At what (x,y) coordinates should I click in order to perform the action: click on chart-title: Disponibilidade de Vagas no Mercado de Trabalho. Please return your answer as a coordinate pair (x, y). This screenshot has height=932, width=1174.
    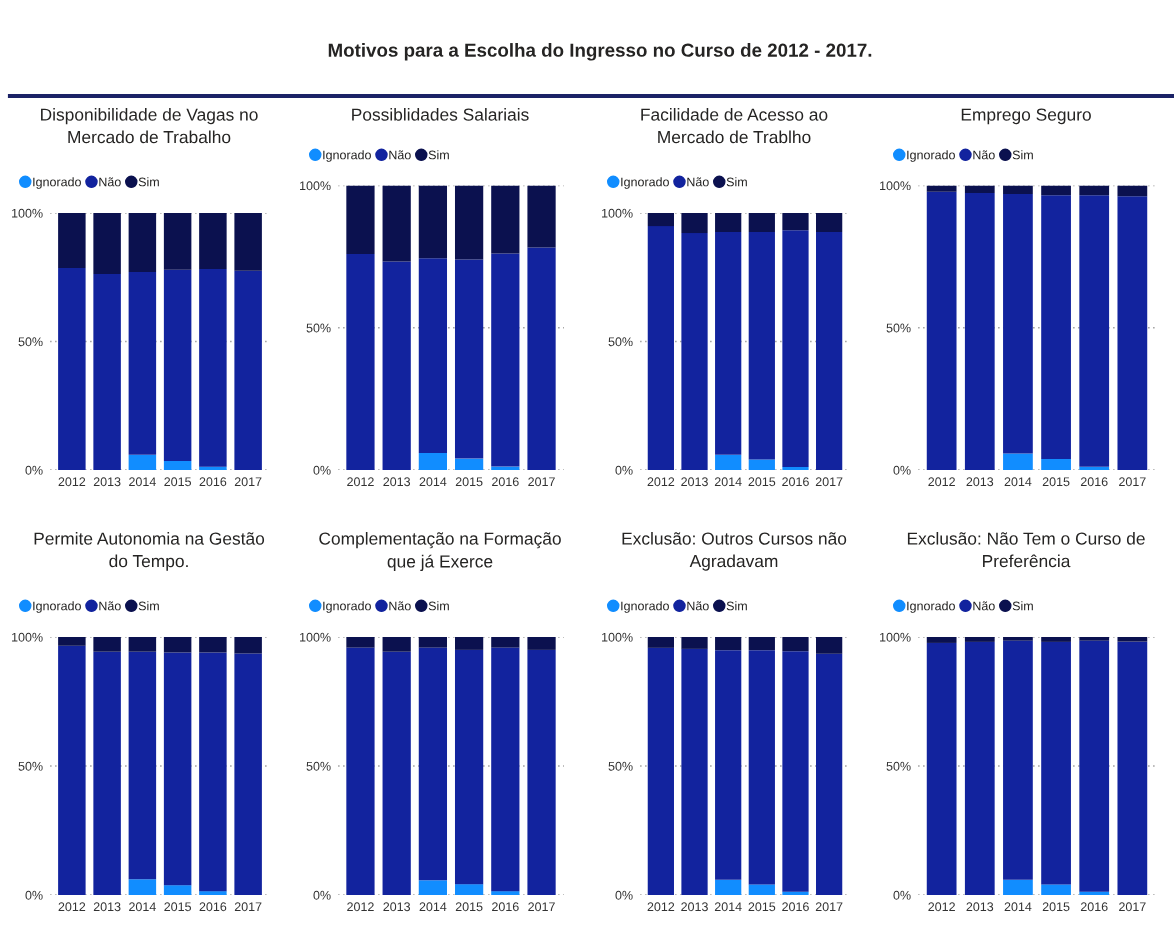
    Looking at the image, I should click on (149, 126).